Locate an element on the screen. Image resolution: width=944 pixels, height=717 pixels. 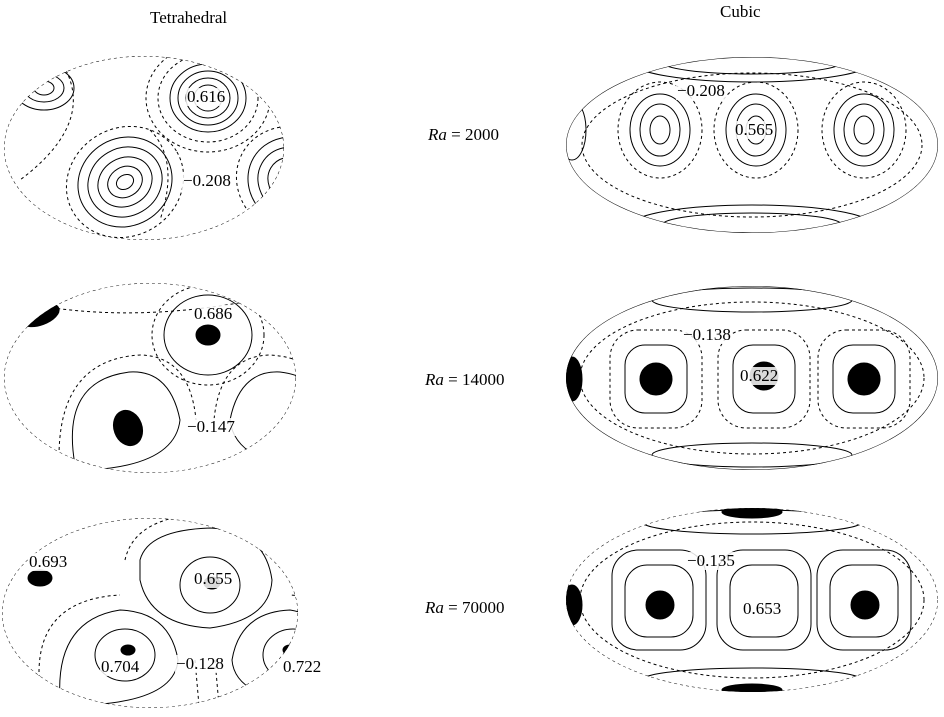
cub-2000-min: −0.208 is located at coordinates (701, 90).